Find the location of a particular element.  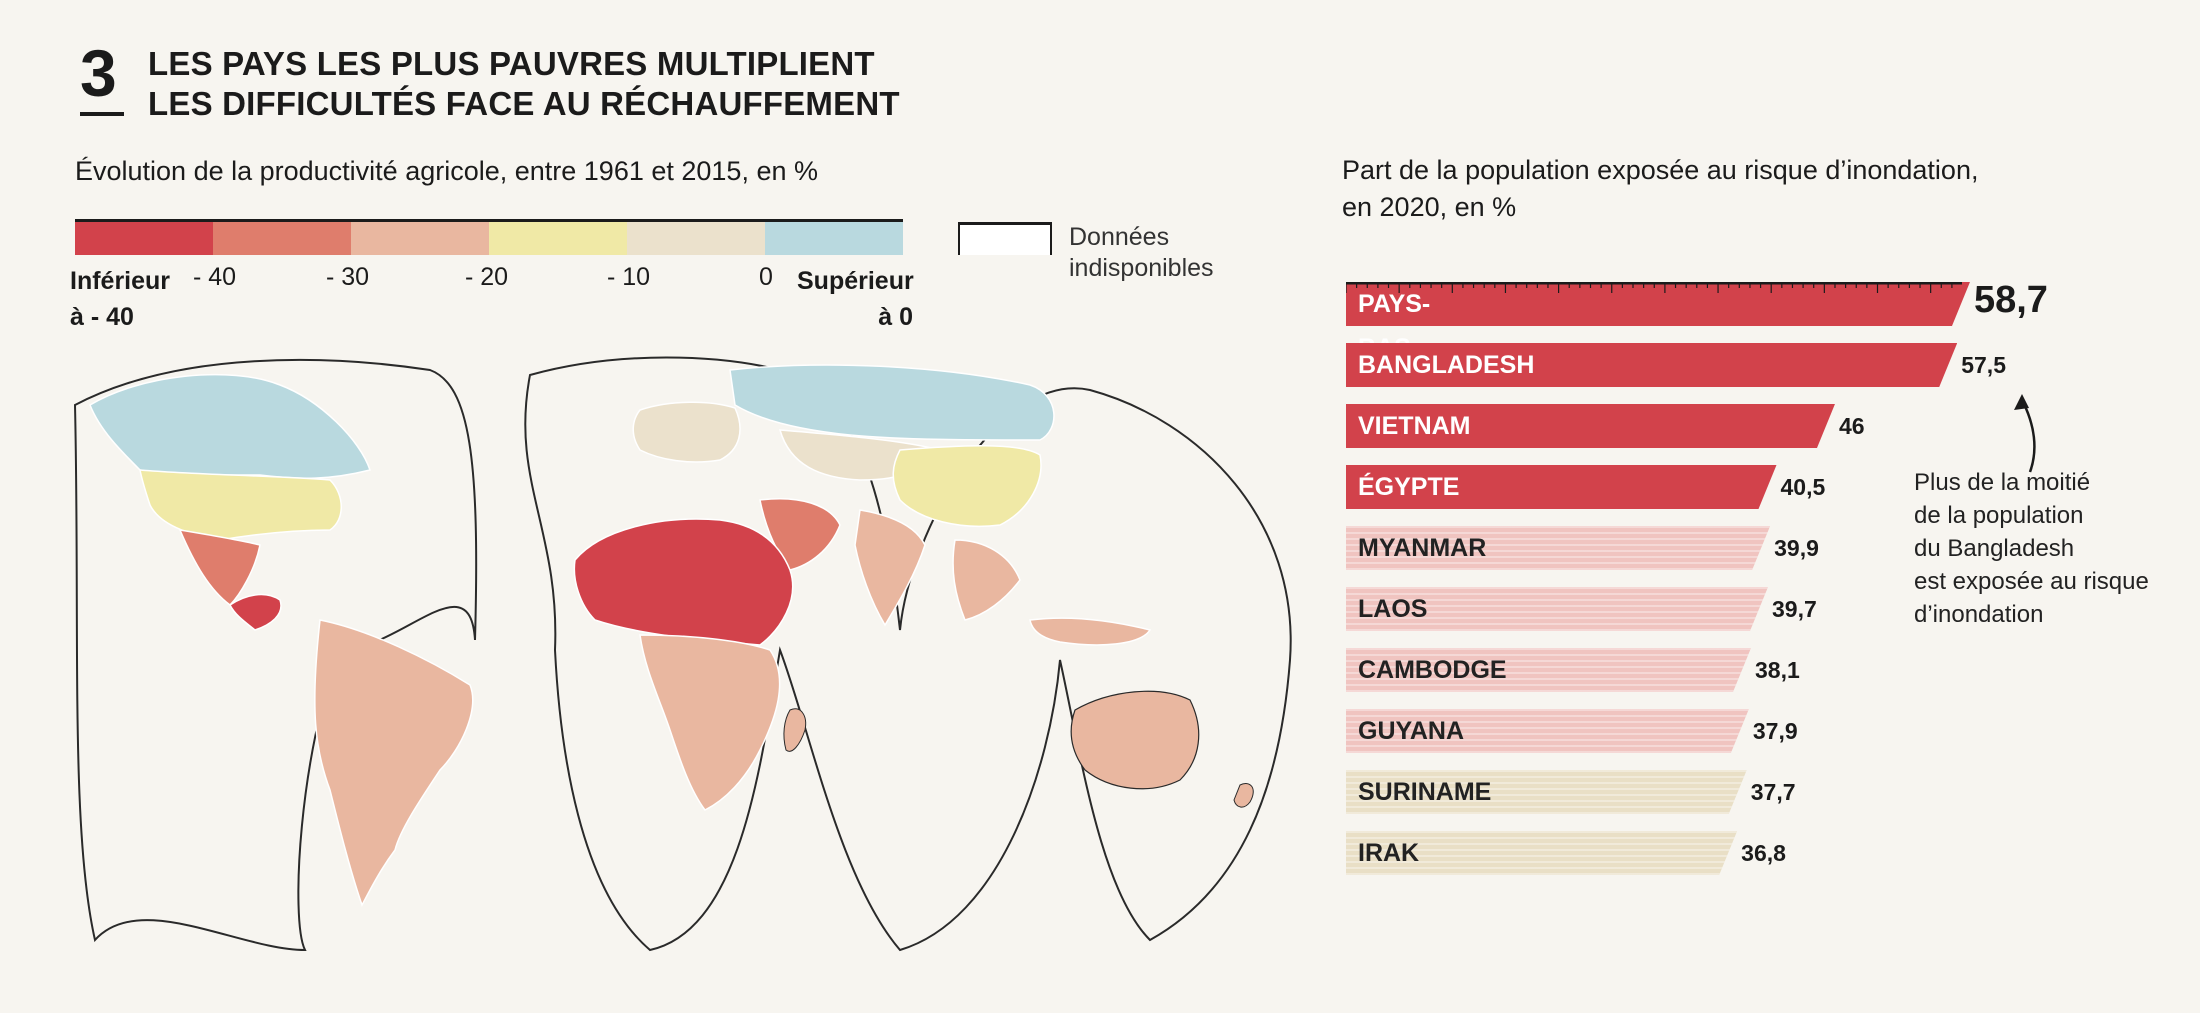

figure-number: 3 is located at coordinates (98, 73).